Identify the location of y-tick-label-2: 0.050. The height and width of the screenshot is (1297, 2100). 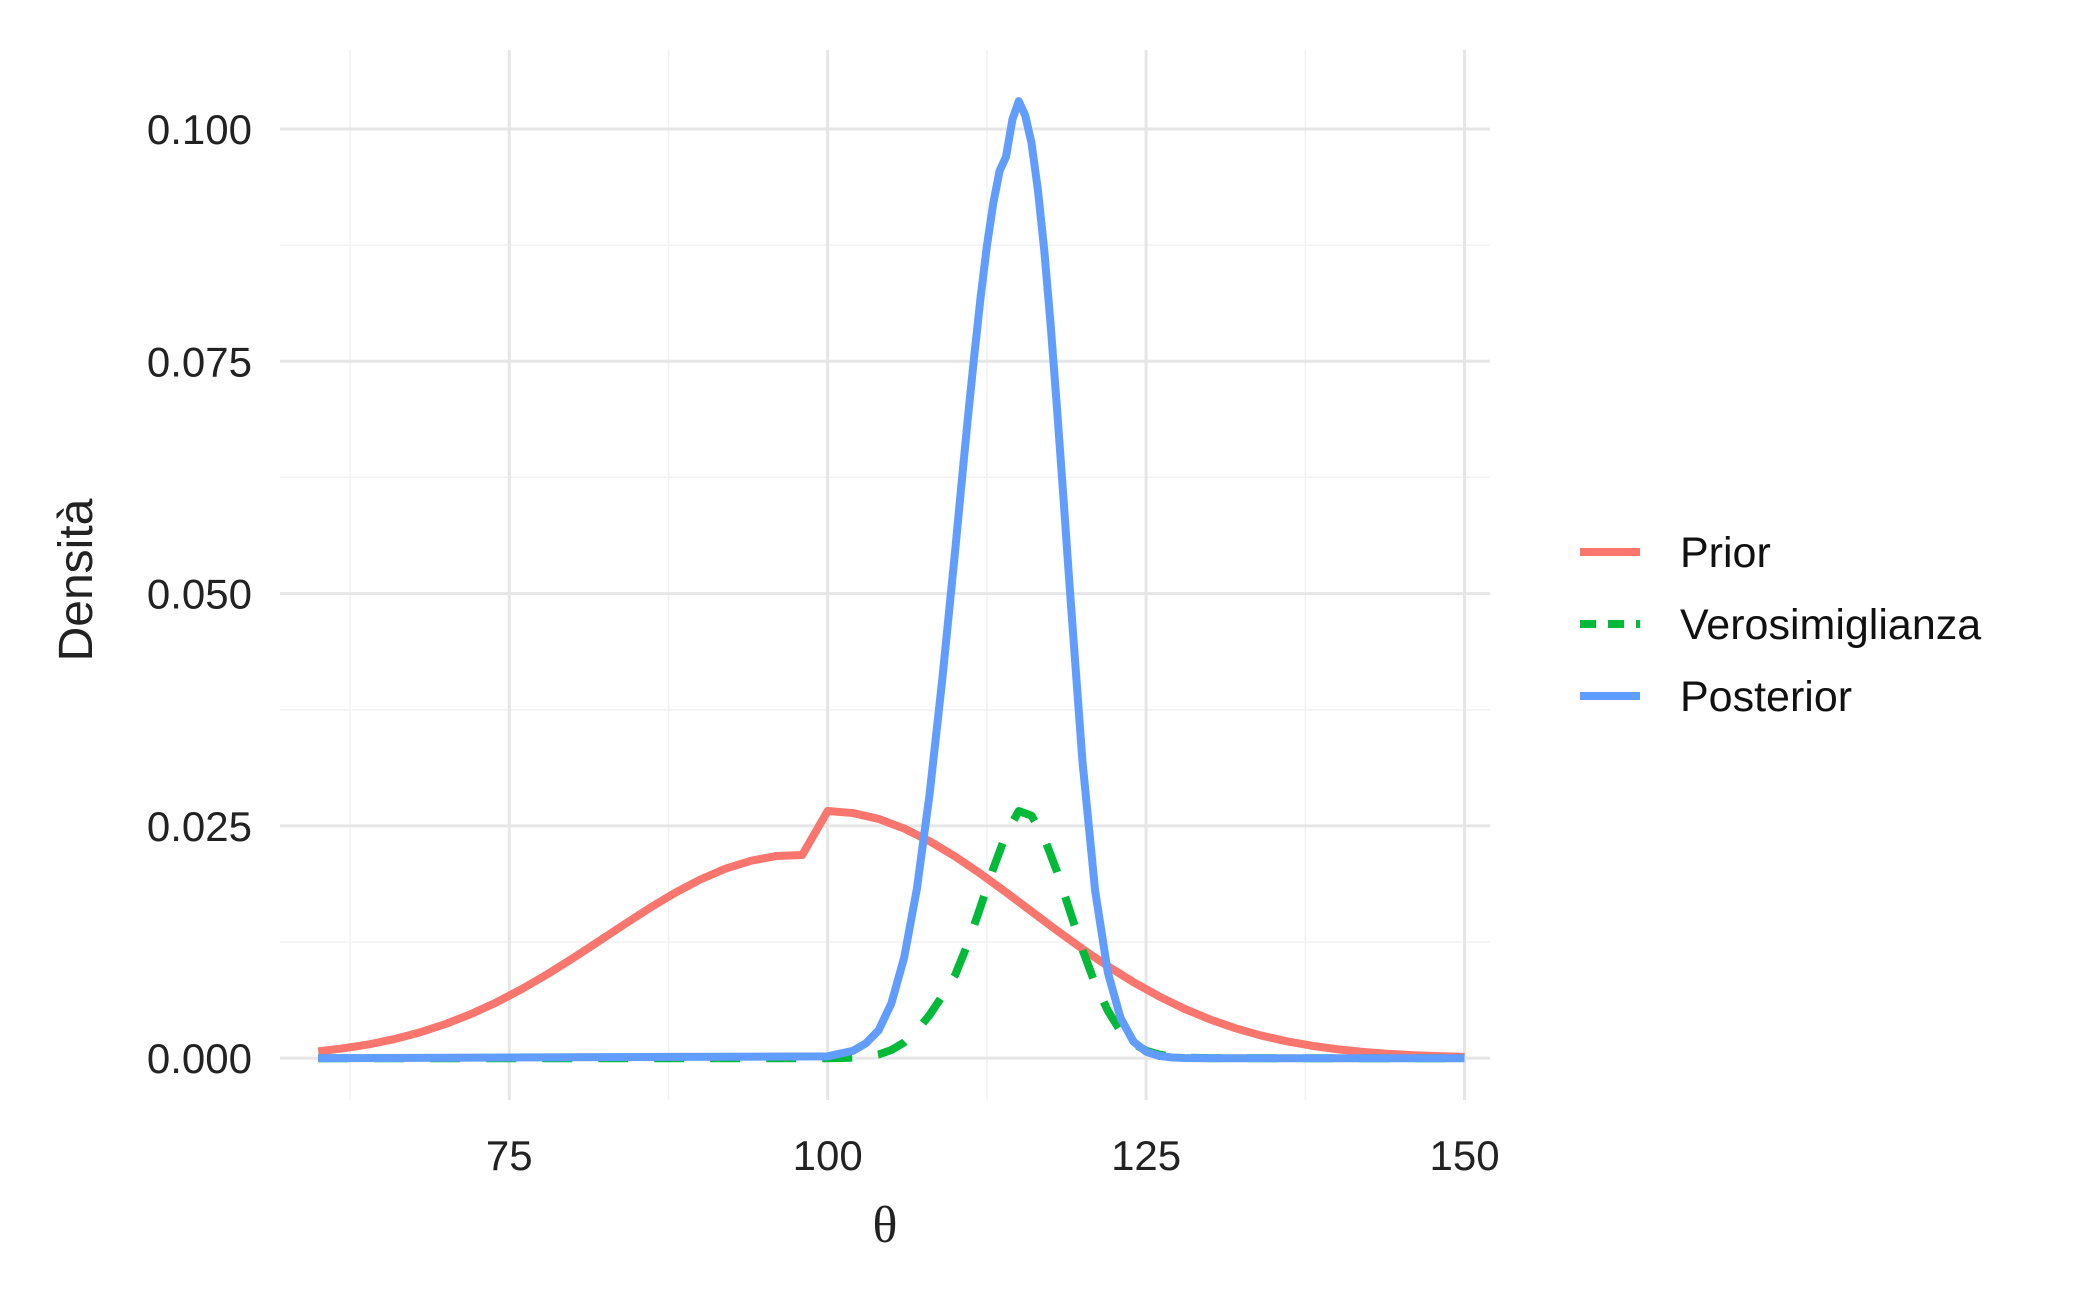
(199, 594).